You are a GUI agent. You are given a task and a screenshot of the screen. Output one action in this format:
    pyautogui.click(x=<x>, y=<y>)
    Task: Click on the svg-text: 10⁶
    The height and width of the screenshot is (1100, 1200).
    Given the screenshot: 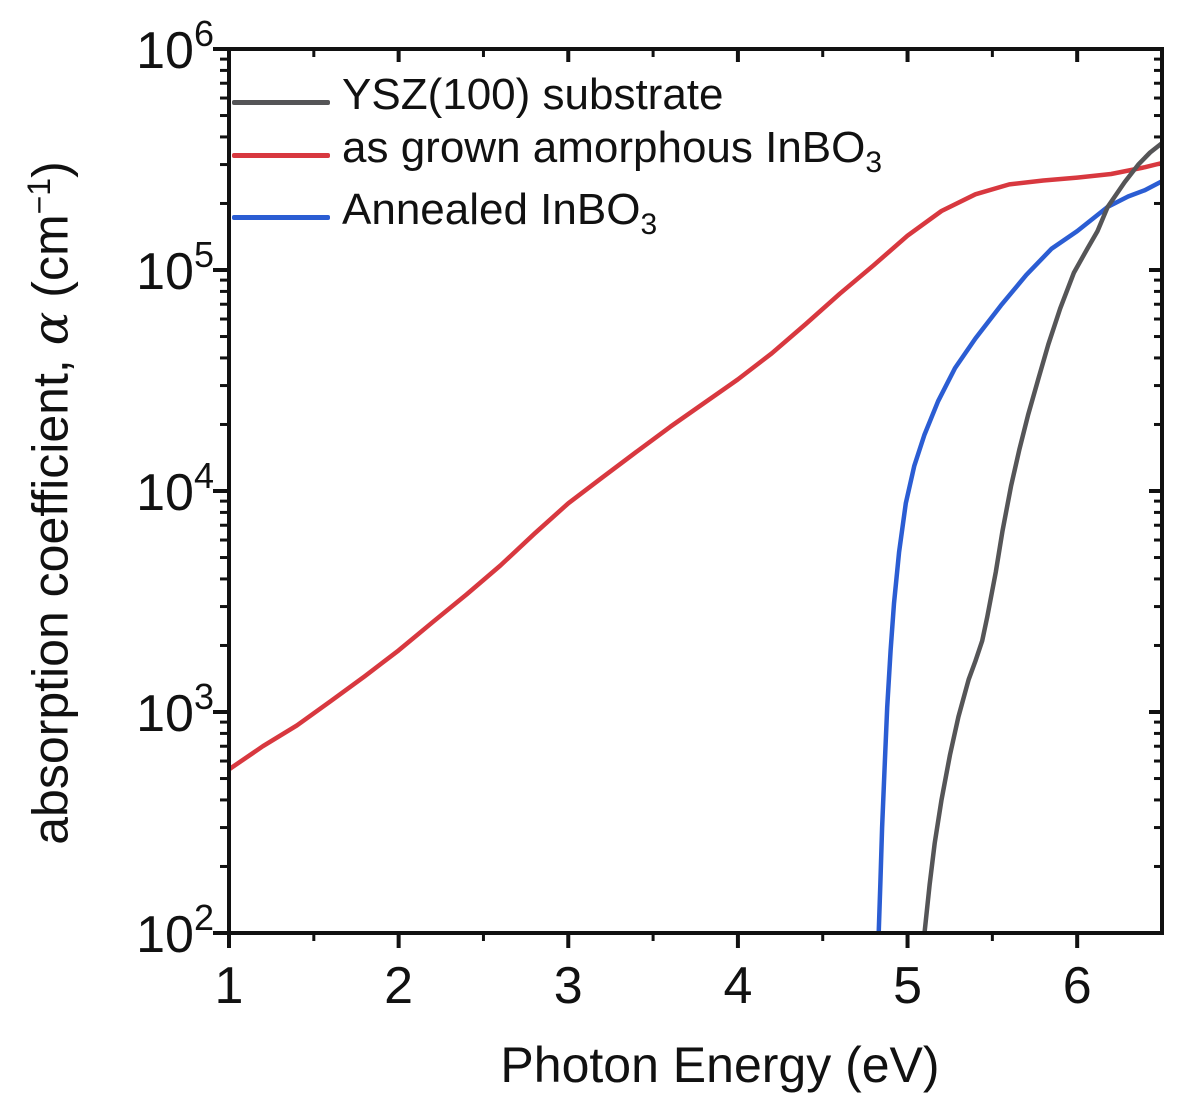 What is the action you would take?
    pyautogui.click(x=175, y=46)
    